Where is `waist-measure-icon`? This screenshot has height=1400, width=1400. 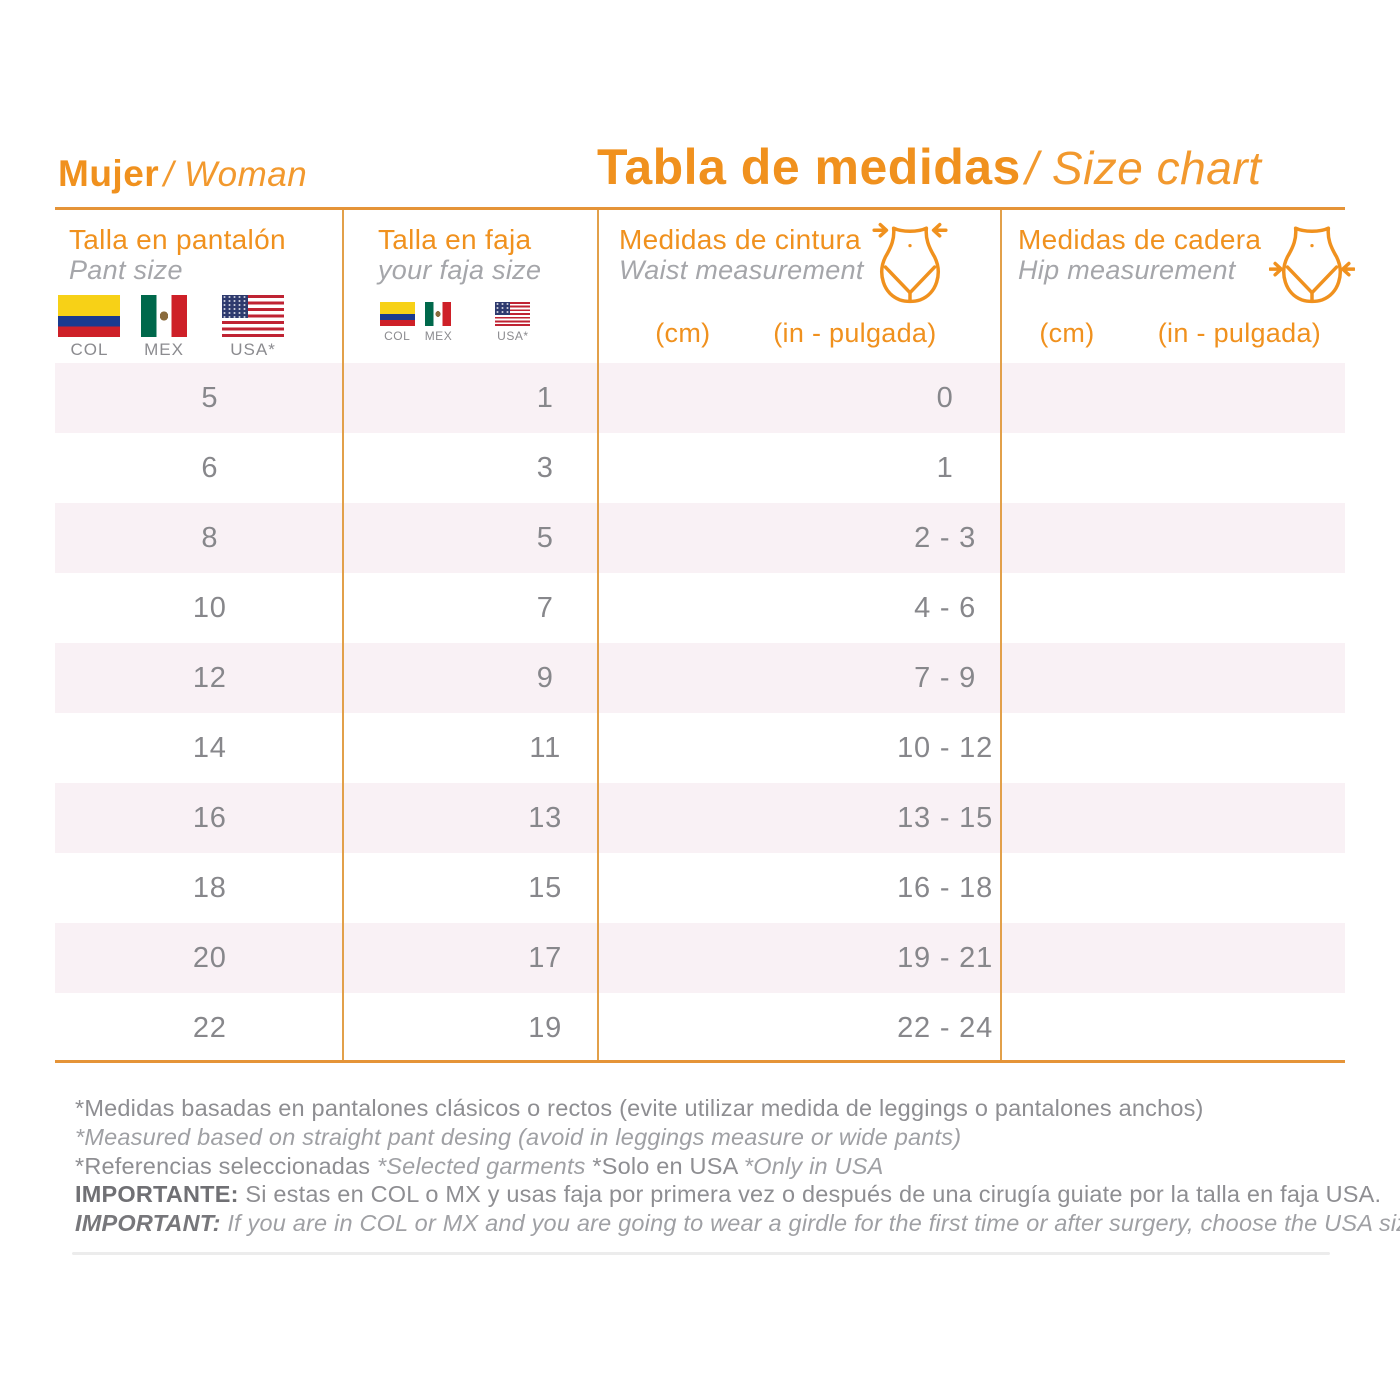
waist-measure-icon is located at coordinates (910, 263).